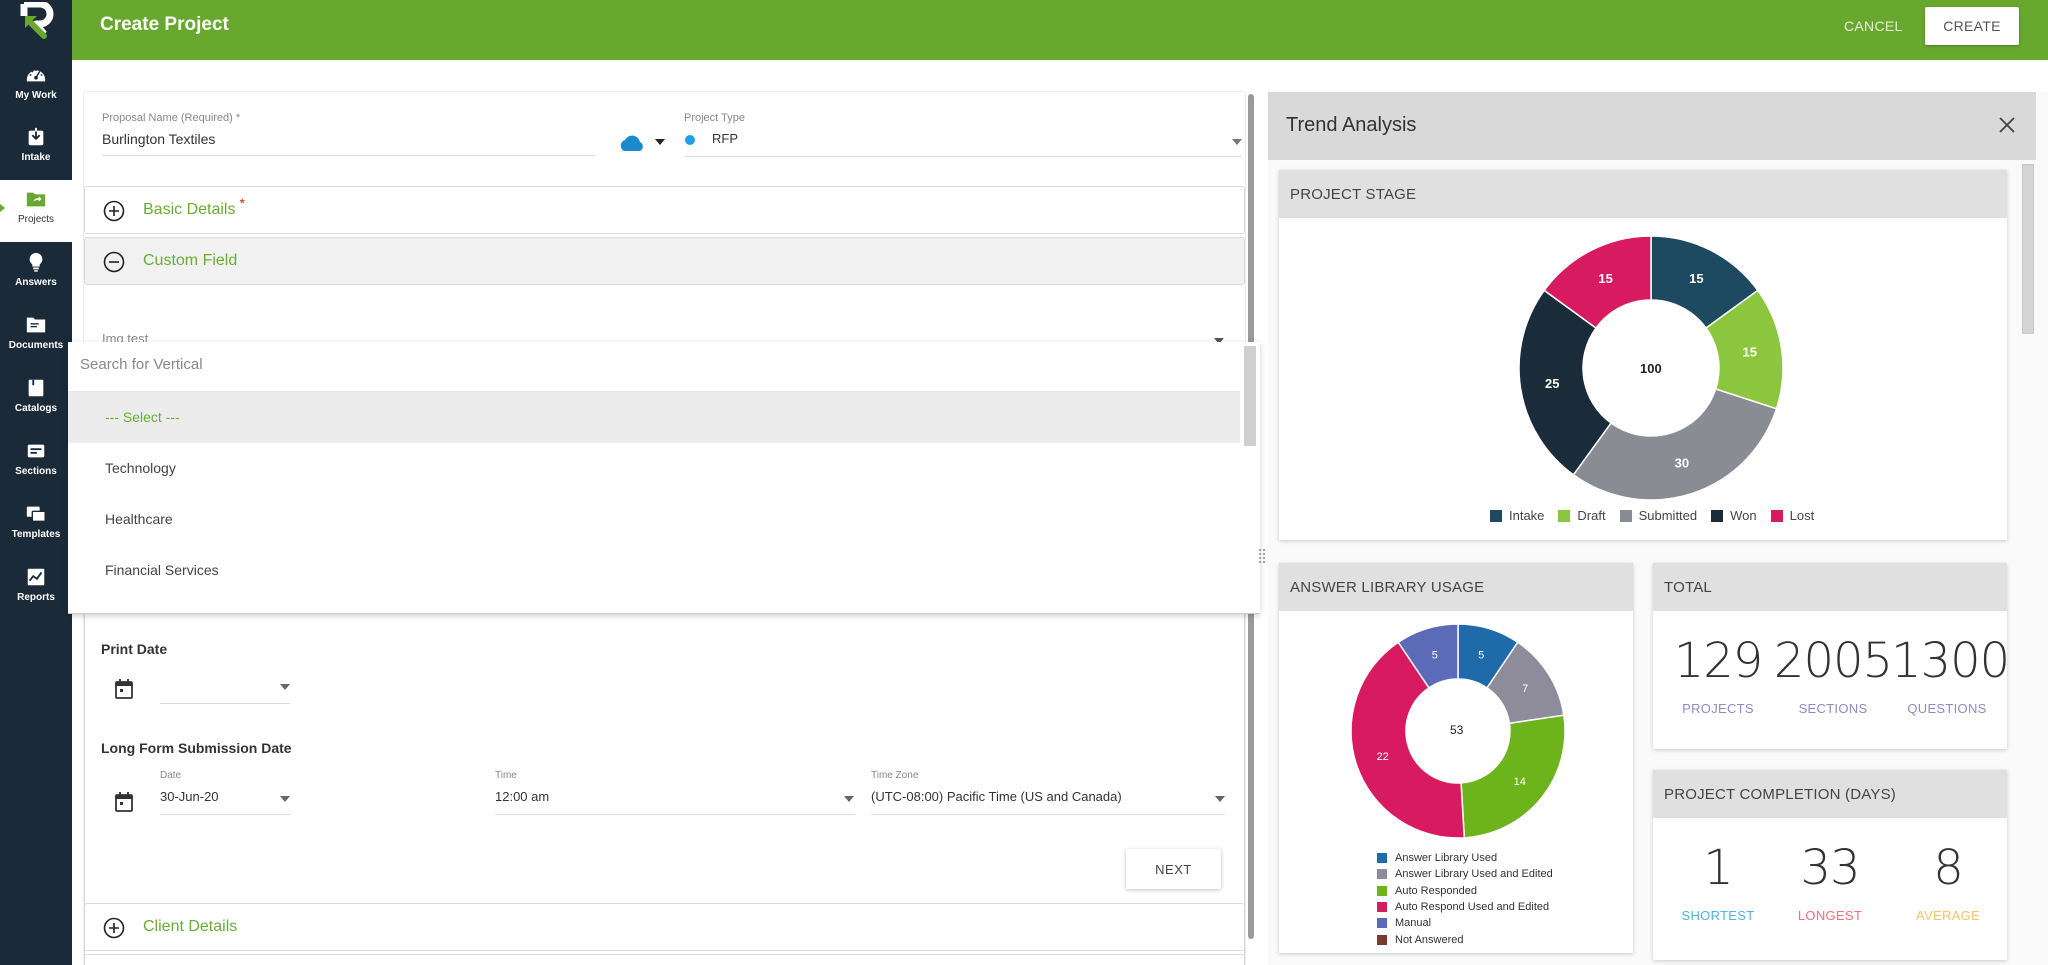 The height and width of the screenshot is (965, 2048). Describe the element at coordinates (1830, 587) in the screenshot. I see `card-header: TOTAL` at that location.